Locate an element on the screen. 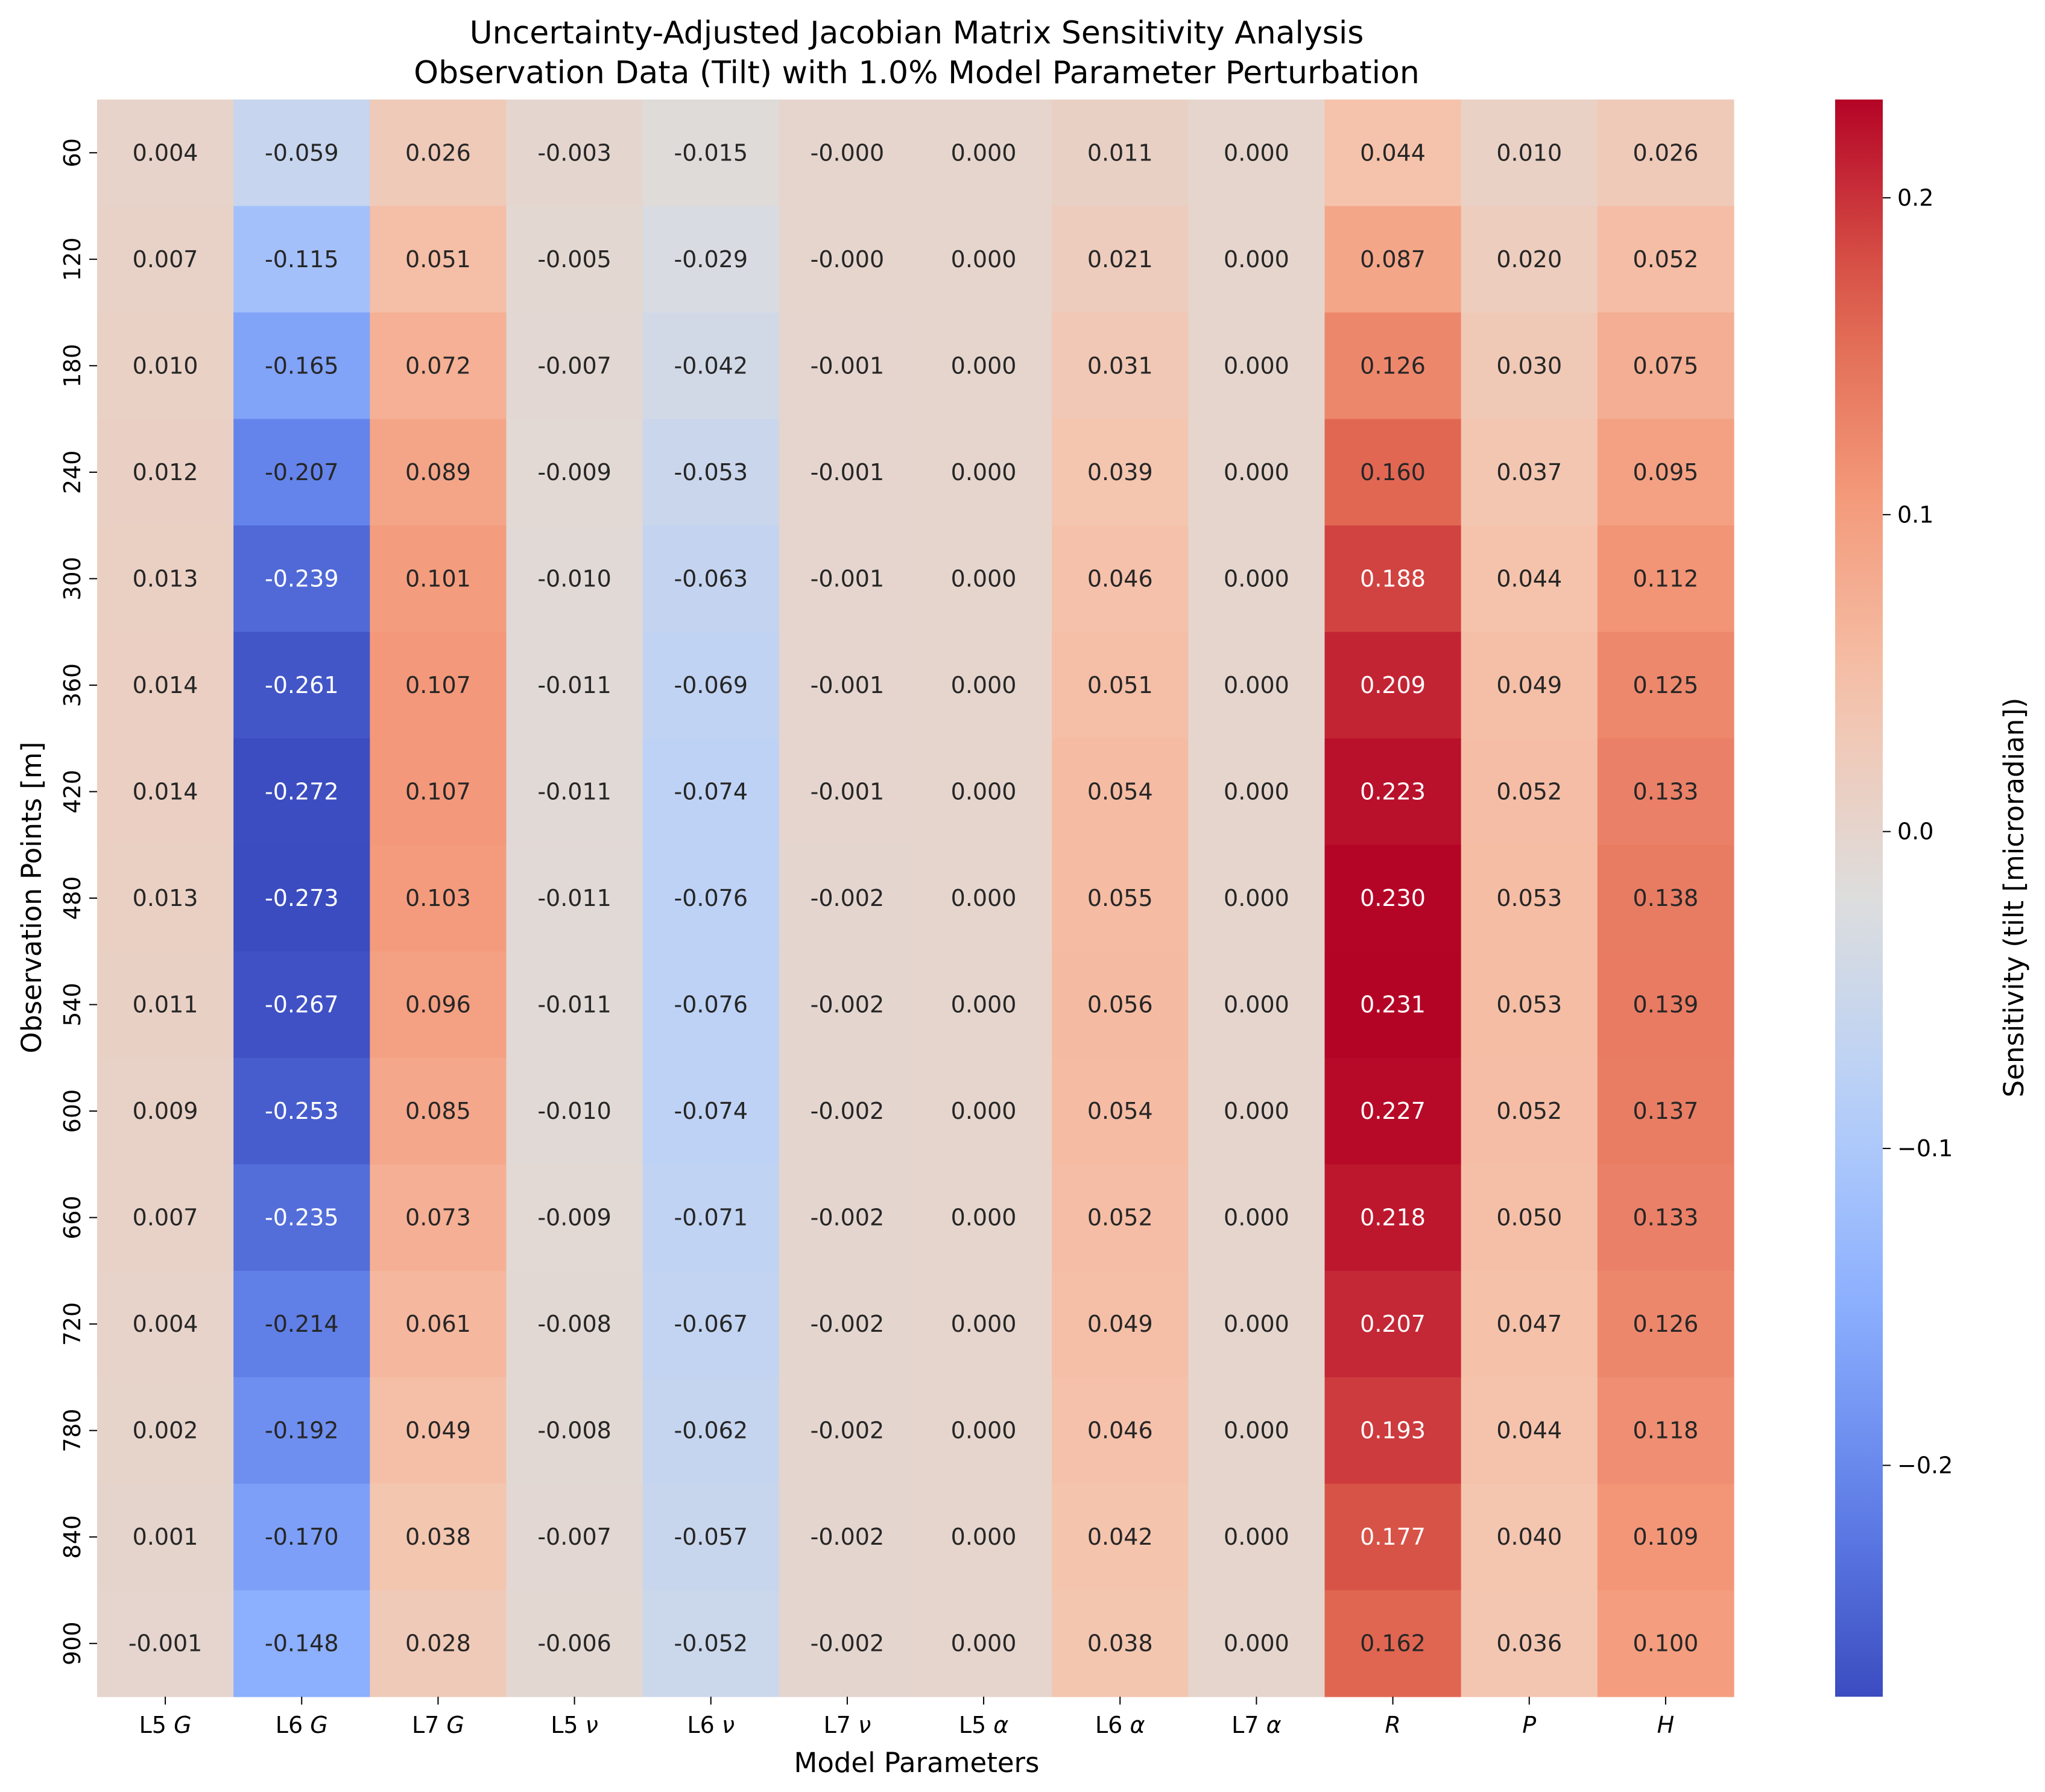 The image size is (2045, 1792). cell-value-label: 0.139 is located at coordinates (1666, 1005).